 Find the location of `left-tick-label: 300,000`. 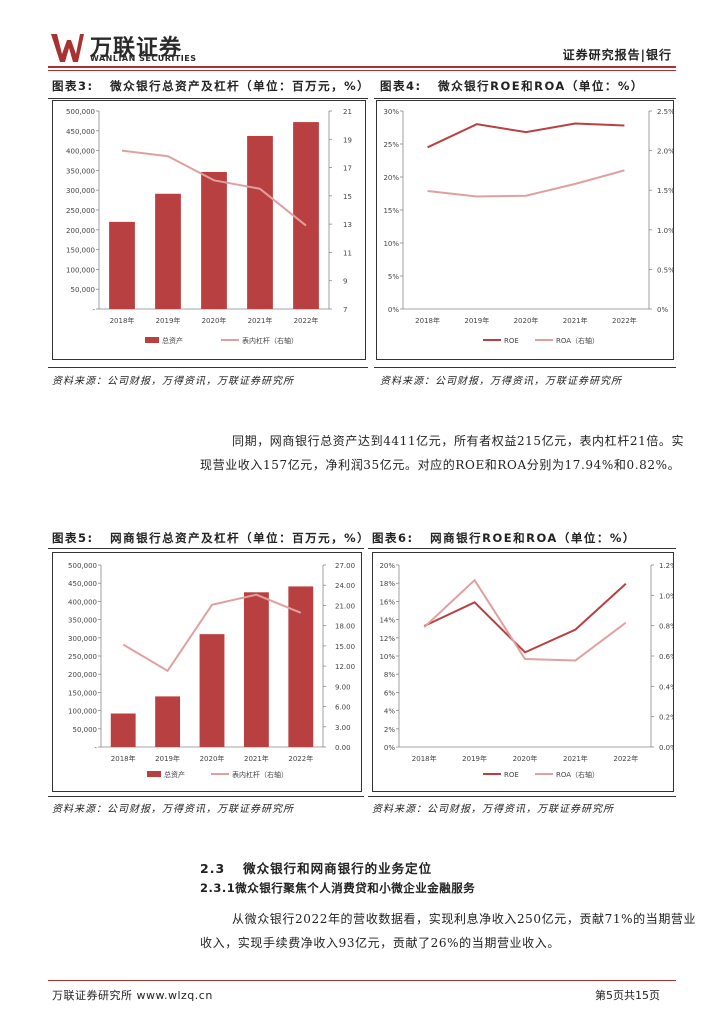

left-tick-label: 300,000 is located at coordinates (82, 639).